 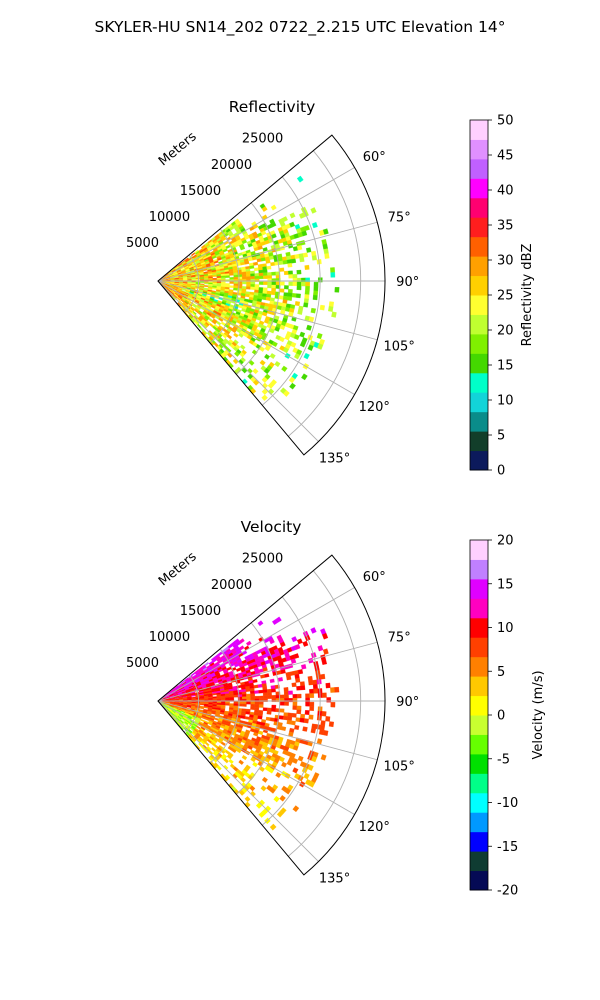 What do you see at coordinates (142, 663) in the screenshot?
I see `radial-tick-label: 5000` at bounding box center [142, 663].